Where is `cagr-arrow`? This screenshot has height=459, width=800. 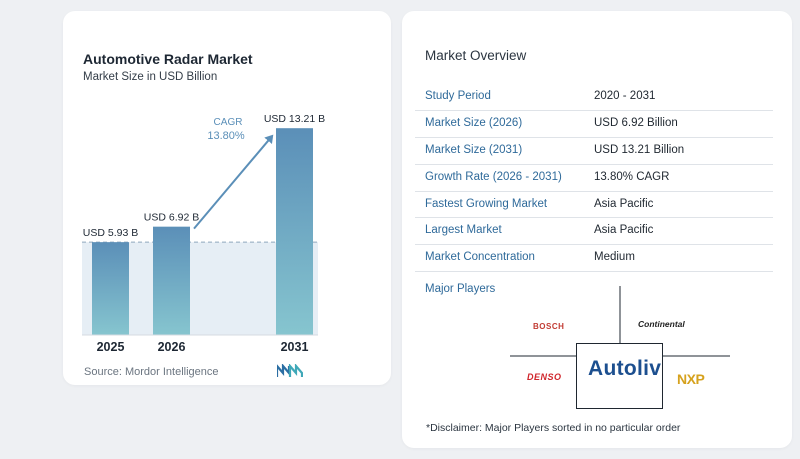
cagr-arrow is located at coordinates (233, 182).